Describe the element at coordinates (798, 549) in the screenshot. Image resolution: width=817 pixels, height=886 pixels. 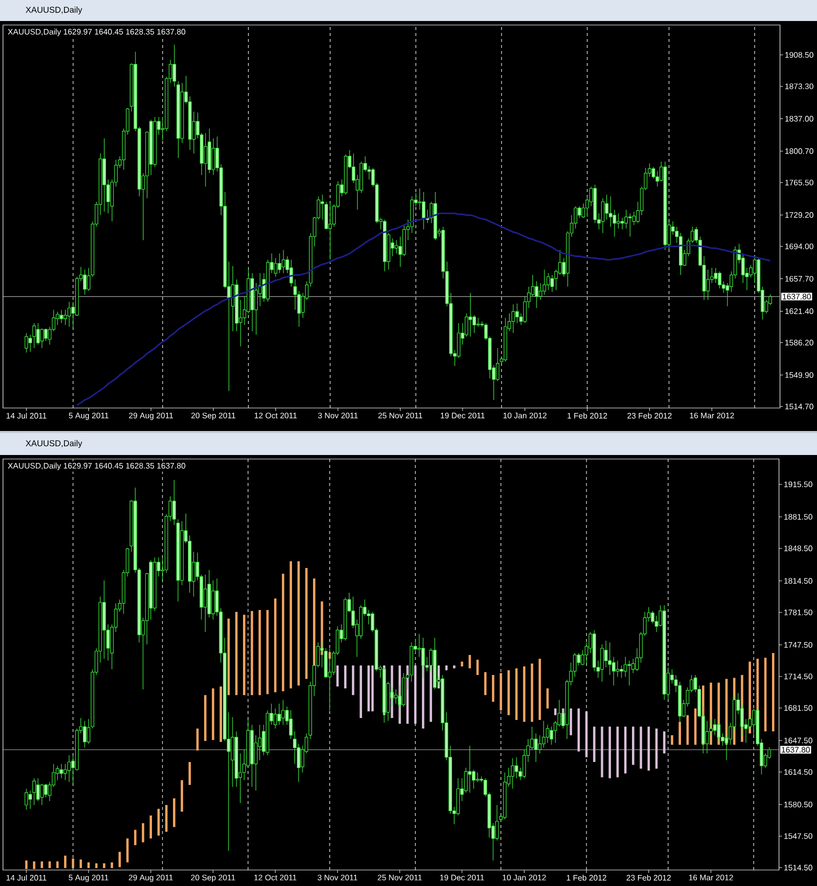
I see `y-tick-label: 1848.50` at that location.